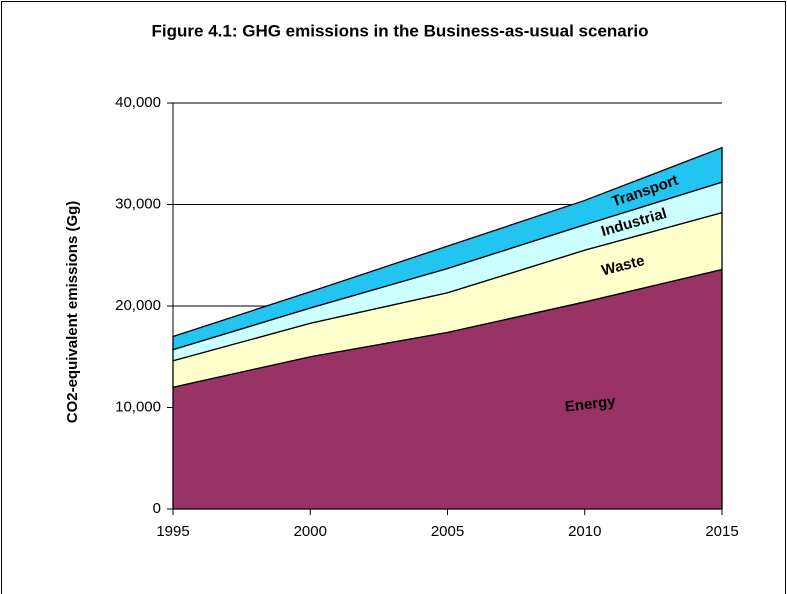  What do you see at coordinates (721, 531) in the screenshot?
I see `x-tick-label: 2015` at bounding box center [721, 531].